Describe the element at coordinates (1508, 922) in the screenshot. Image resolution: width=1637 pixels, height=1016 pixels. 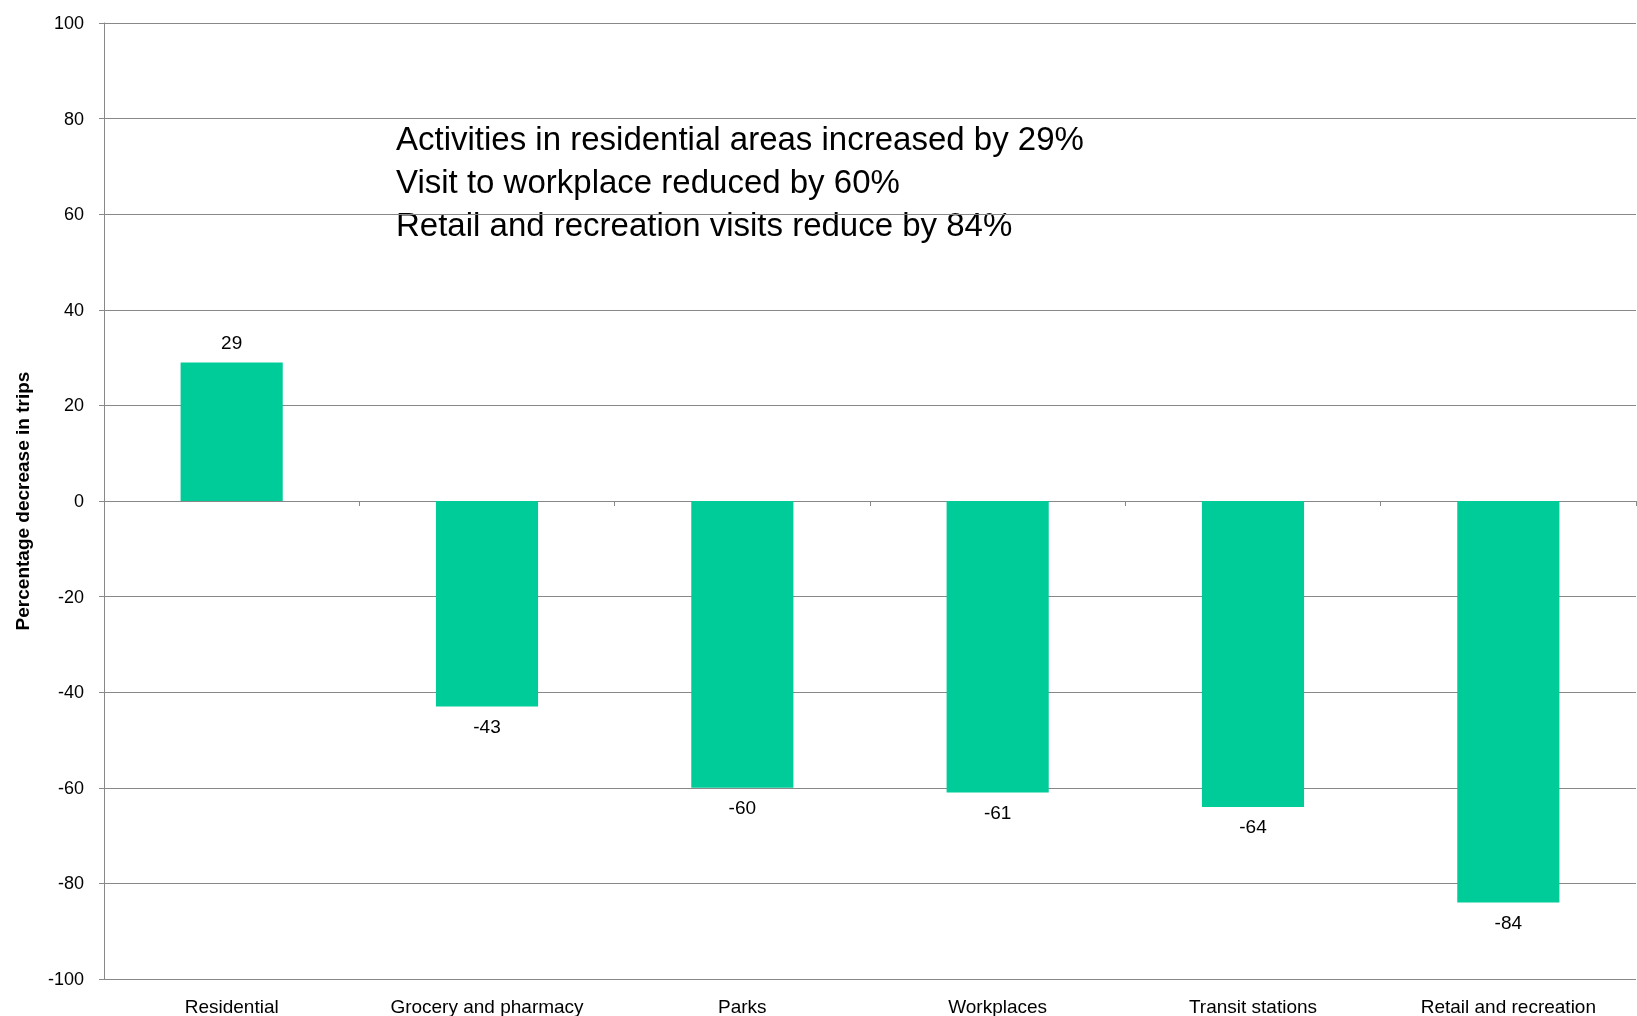
I see `data-label: -84` at that location.